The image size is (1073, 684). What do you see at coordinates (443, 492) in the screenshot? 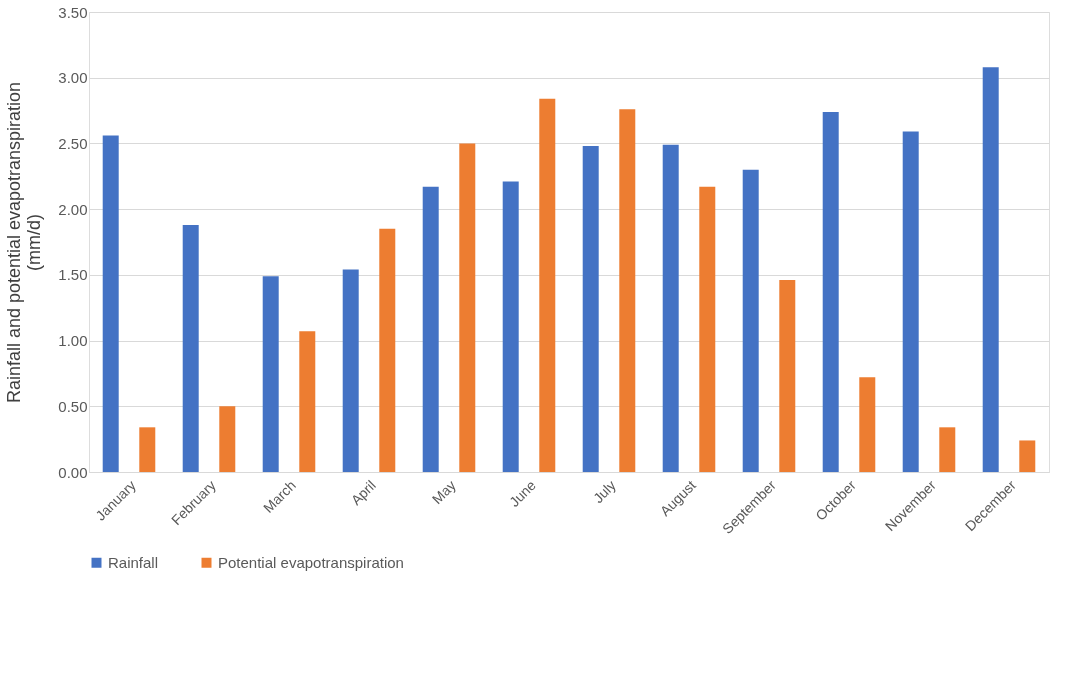
I see `x-tick-label: May` at bounding box center [443, 492].